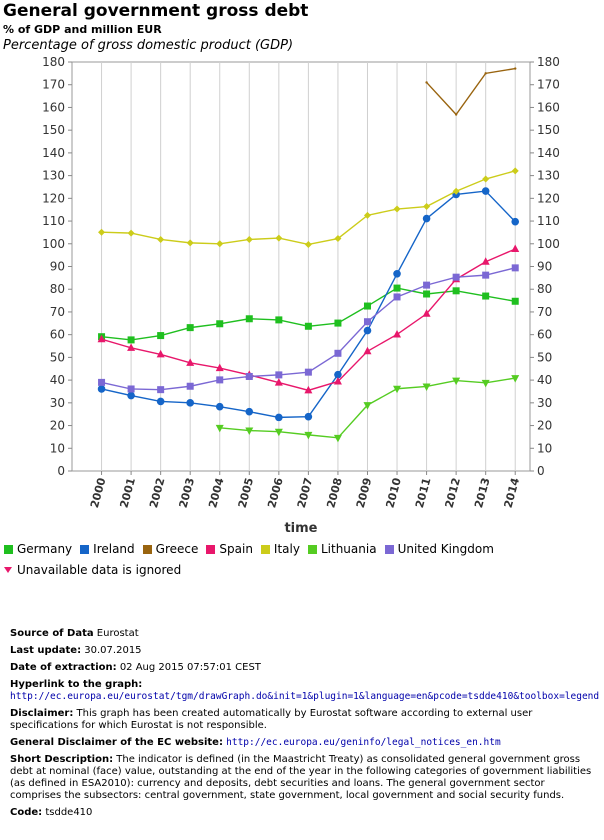 Image resolution: width=604 pixels, height=840 pixels. I want to click on y-tick-label-left: 100, so click(53, 244).